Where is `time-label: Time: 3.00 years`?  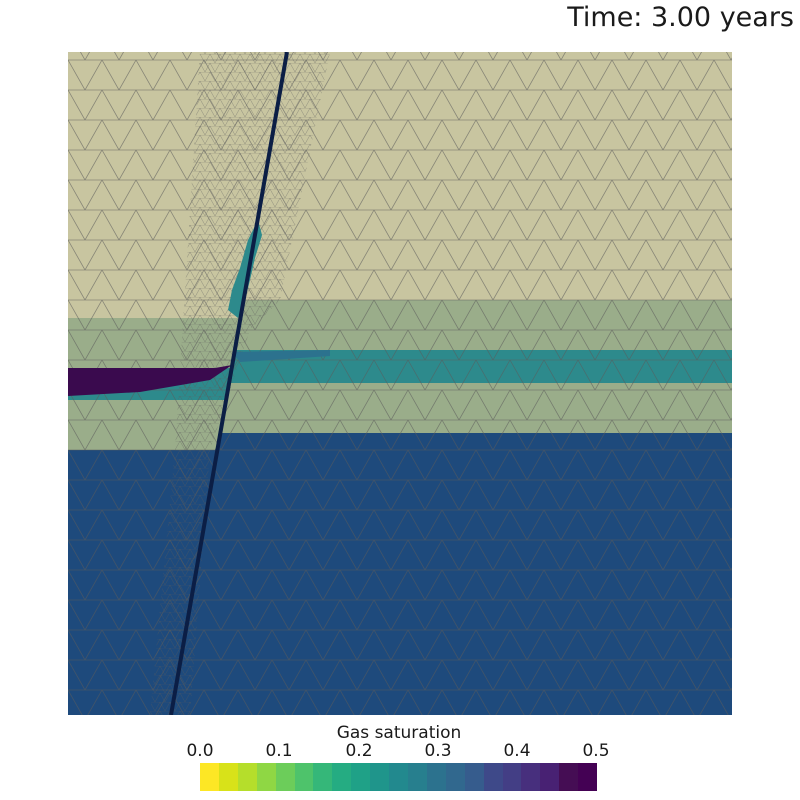 time-label: Time: 3.00 years is located at coordinates (680, 17).